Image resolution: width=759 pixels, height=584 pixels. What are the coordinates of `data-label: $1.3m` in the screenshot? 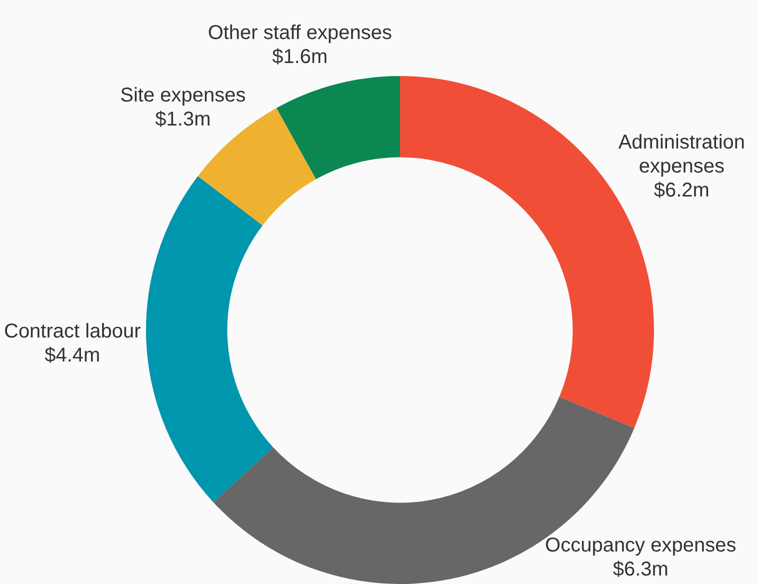 It's located at (183, 119).